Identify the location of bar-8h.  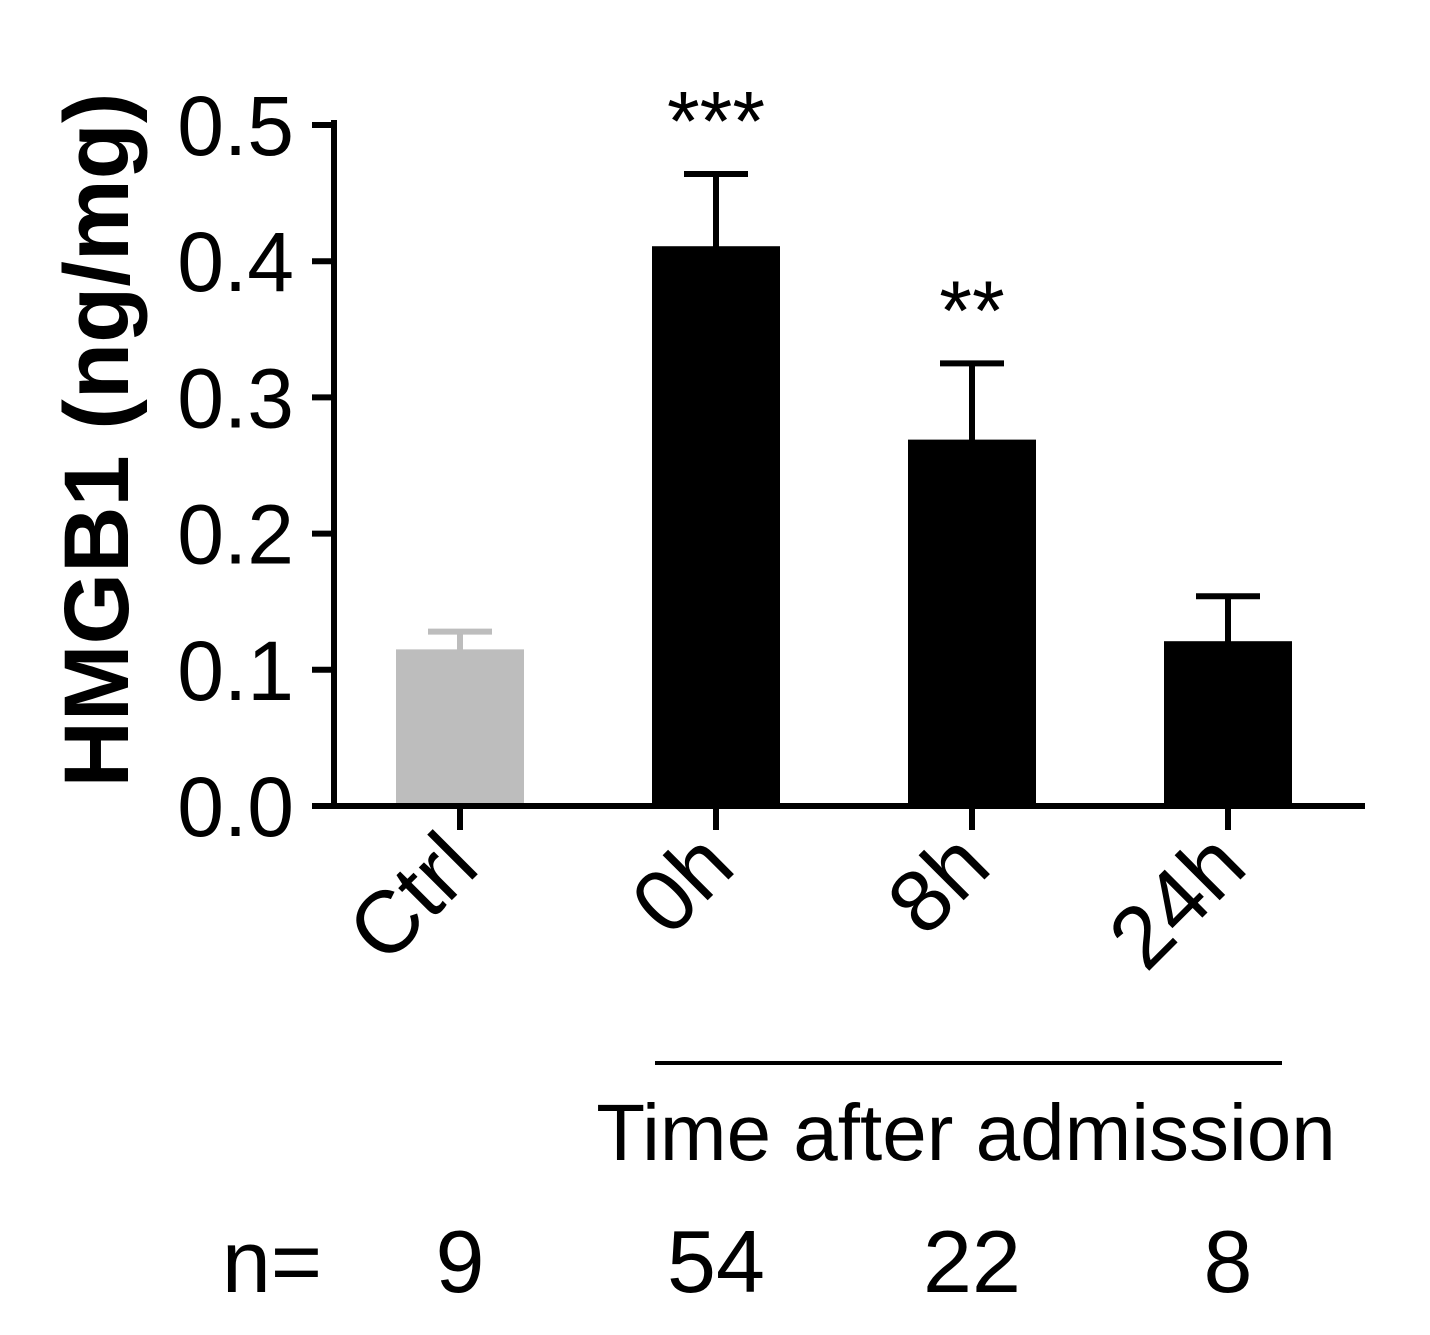
(972, 622).